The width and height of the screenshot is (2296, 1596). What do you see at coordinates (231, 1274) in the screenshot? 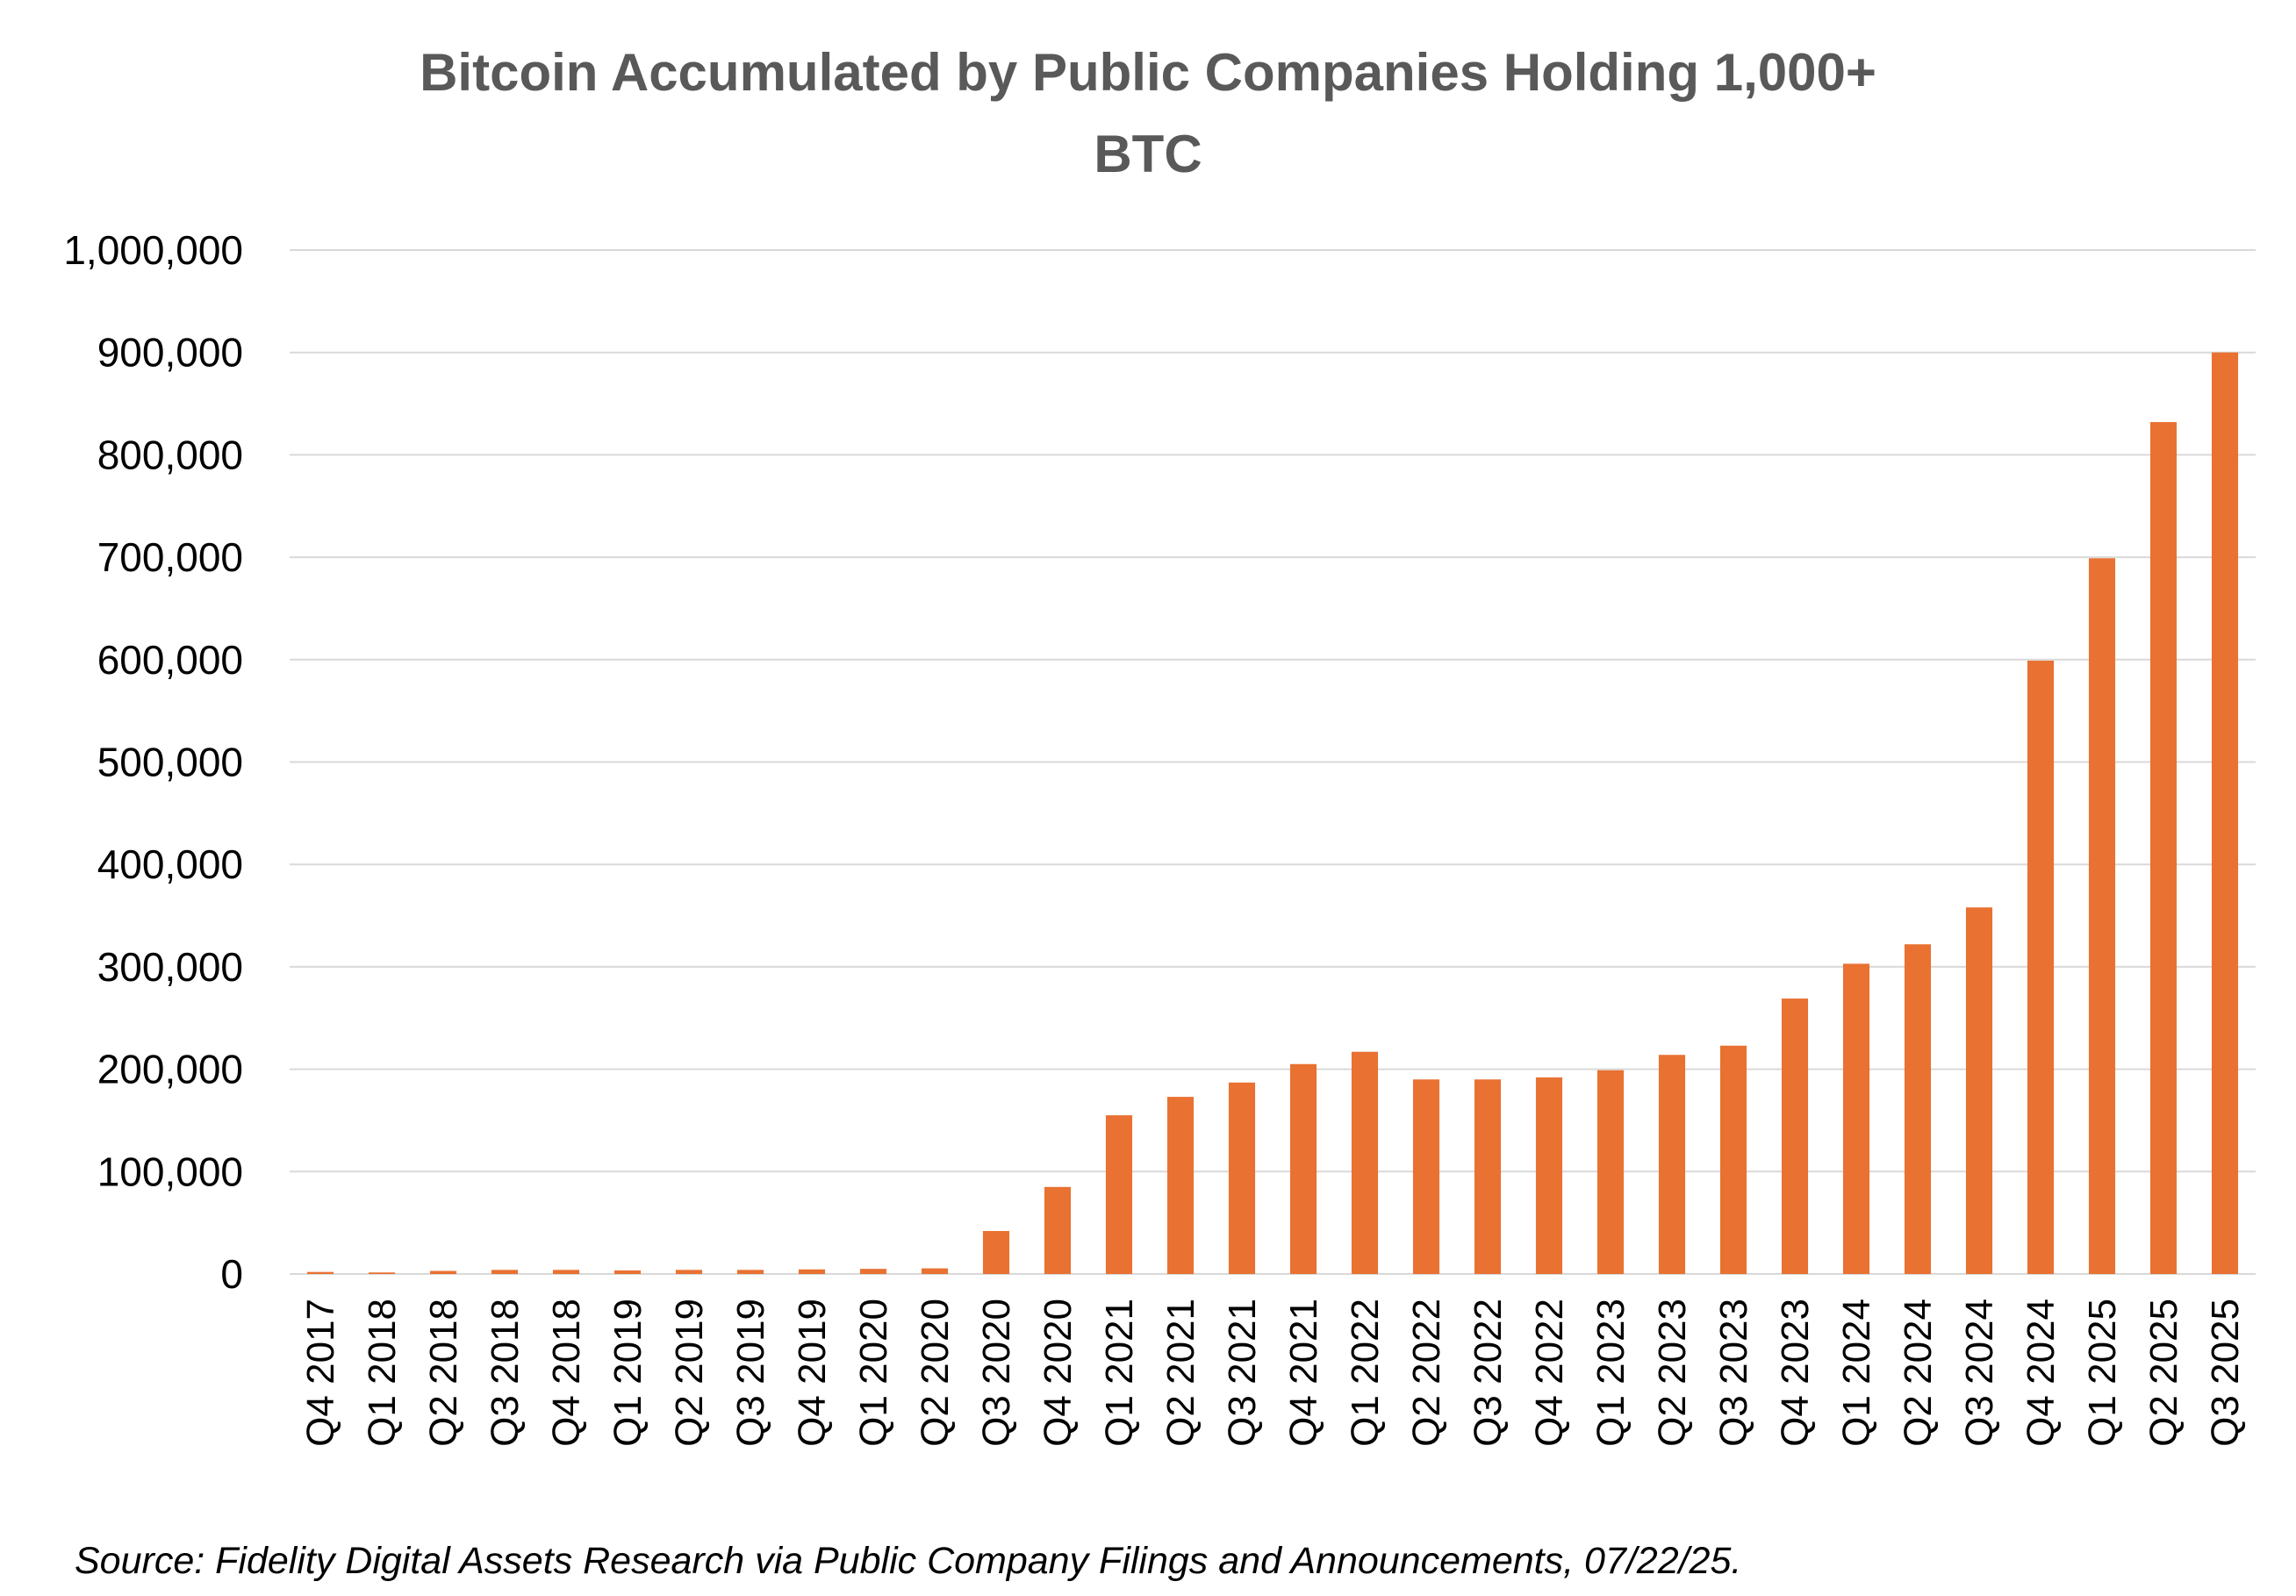
I see `y-tick-label: 0` at bounding box center [231, 1274].